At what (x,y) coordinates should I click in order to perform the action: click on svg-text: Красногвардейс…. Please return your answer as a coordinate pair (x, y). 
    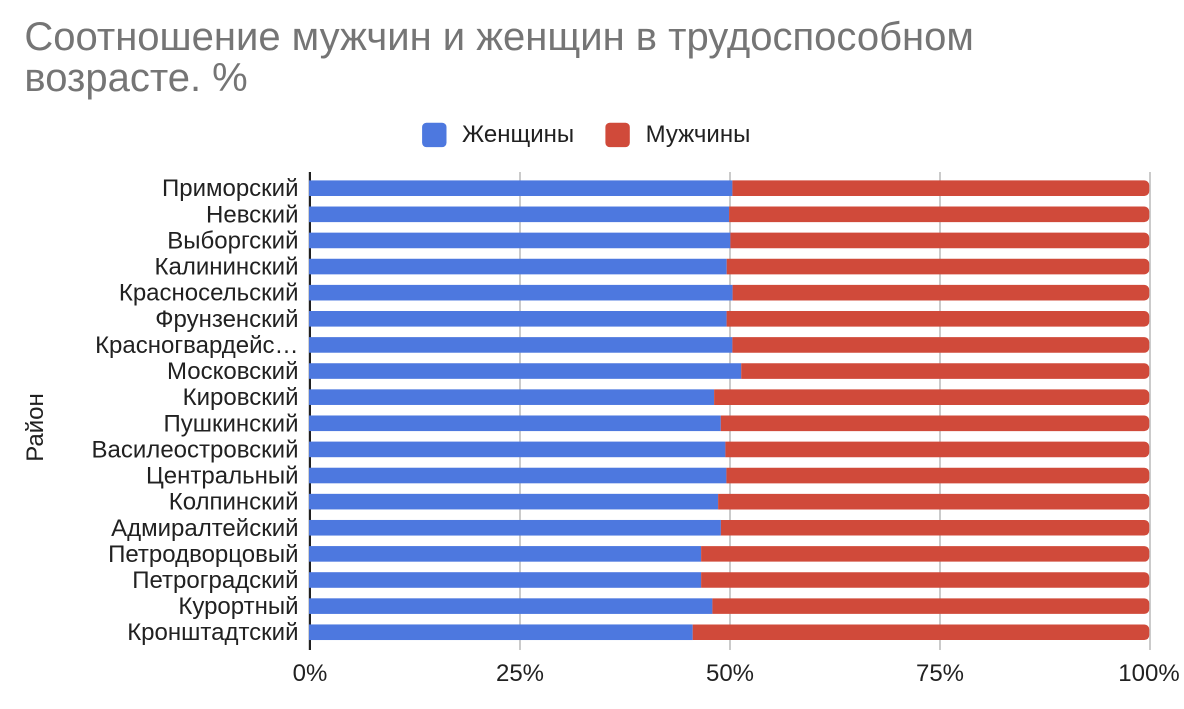
    Looking at the image, I should click on (196, 345).